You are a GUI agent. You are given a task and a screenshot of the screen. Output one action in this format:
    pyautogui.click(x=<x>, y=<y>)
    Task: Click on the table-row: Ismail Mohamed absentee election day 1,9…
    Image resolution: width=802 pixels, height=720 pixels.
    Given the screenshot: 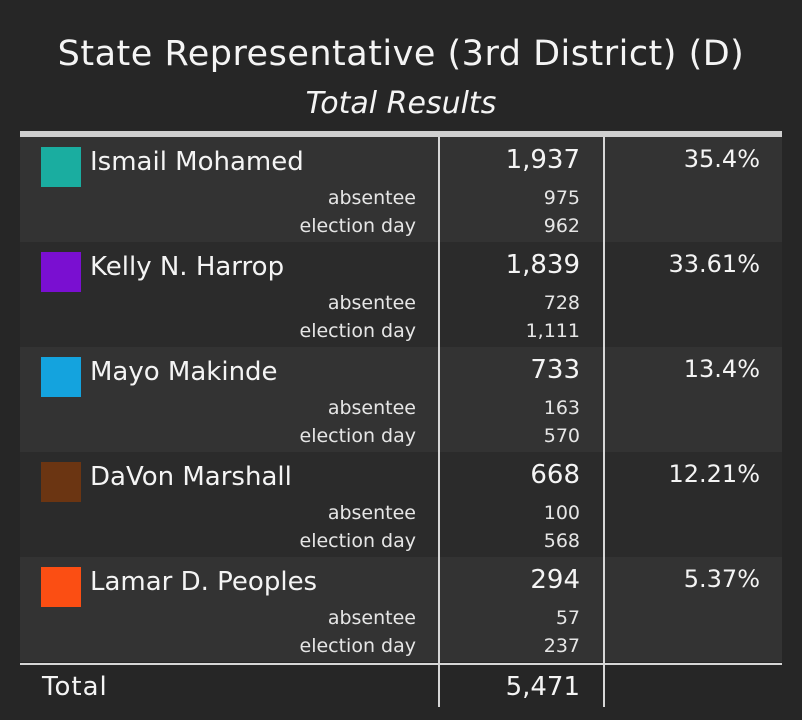 What is the action you would take?
    pyautogui.click(x=401, y=189)
    